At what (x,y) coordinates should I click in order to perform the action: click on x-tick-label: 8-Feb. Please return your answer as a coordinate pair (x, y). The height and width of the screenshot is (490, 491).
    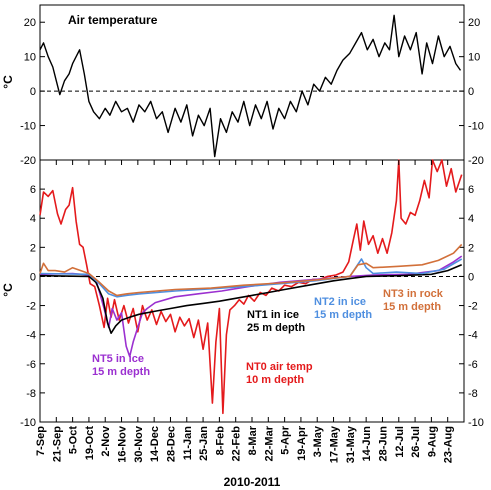
    Looking at the image, I should click on (220, 441).